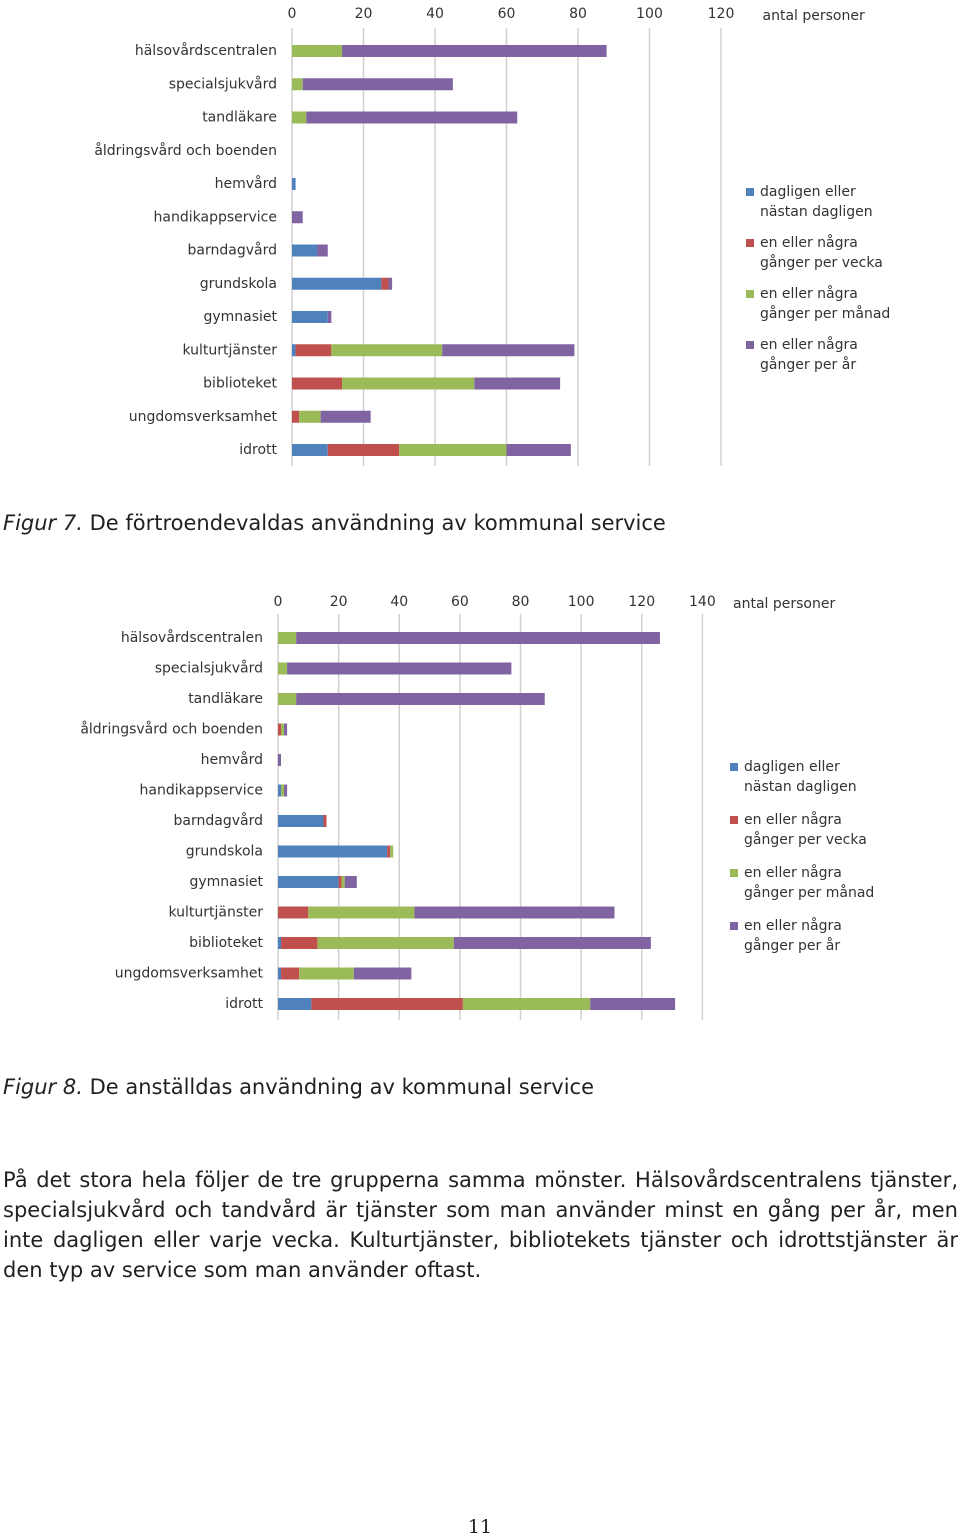 The image size is (960, 1540). I want to click on category-label: barndagvård, so click(218, 820).